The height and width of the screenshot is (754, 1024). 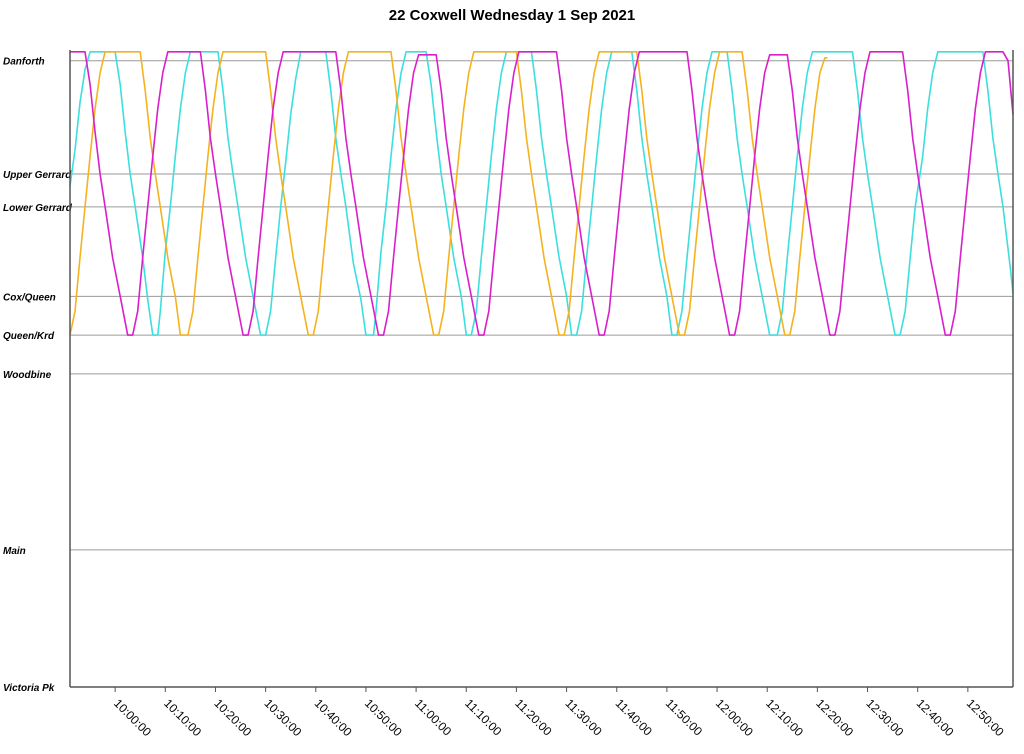 What do you see at coordinates (27, 375) in the screenshot?
I see `stop-label: Woodbine` at bounding box center [27, 375].